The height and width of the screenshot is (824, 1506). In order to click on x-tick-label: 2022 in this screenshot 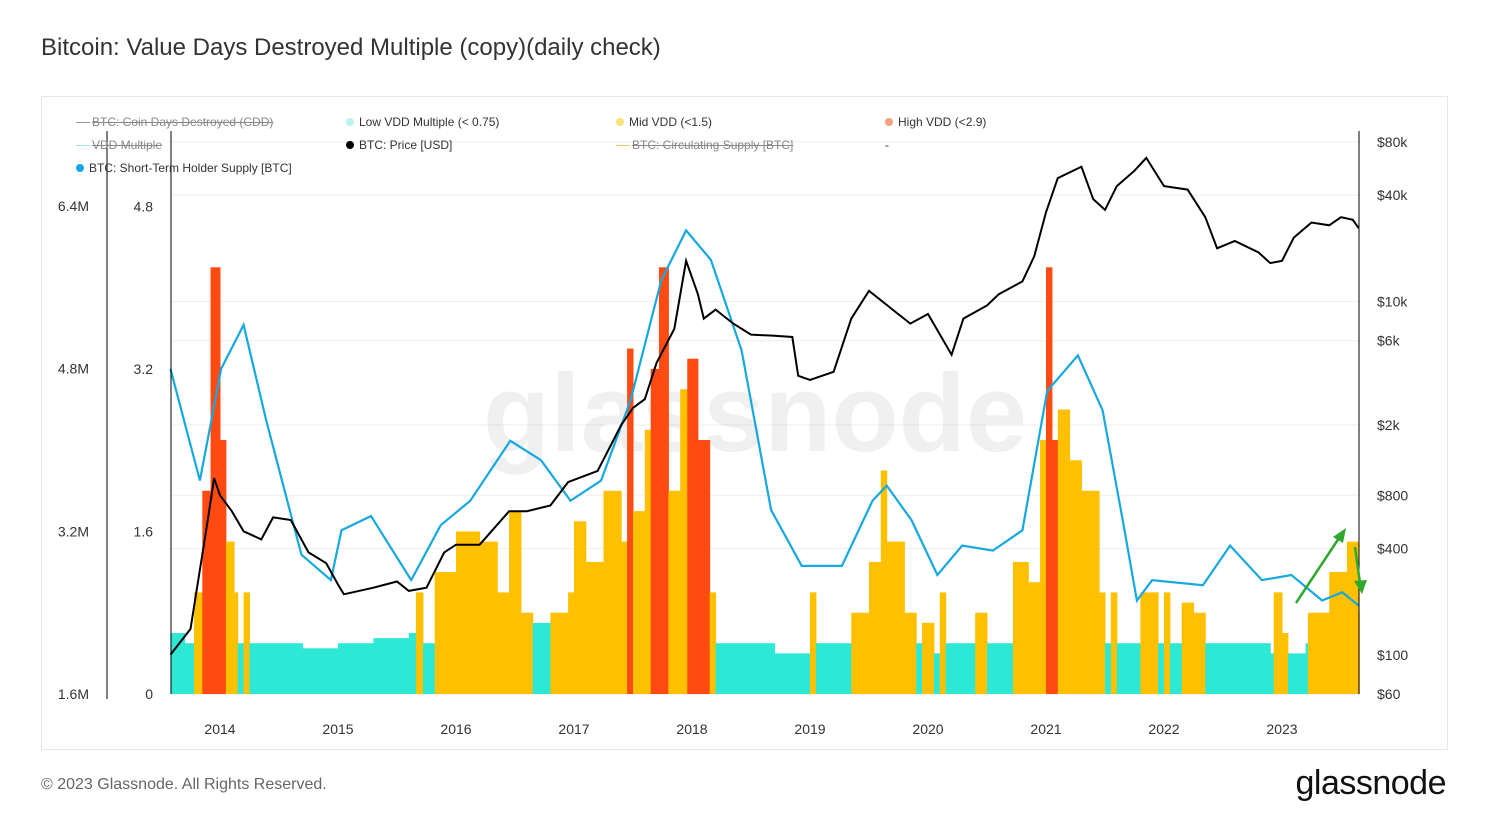, I will do `click(1163, 729)`.